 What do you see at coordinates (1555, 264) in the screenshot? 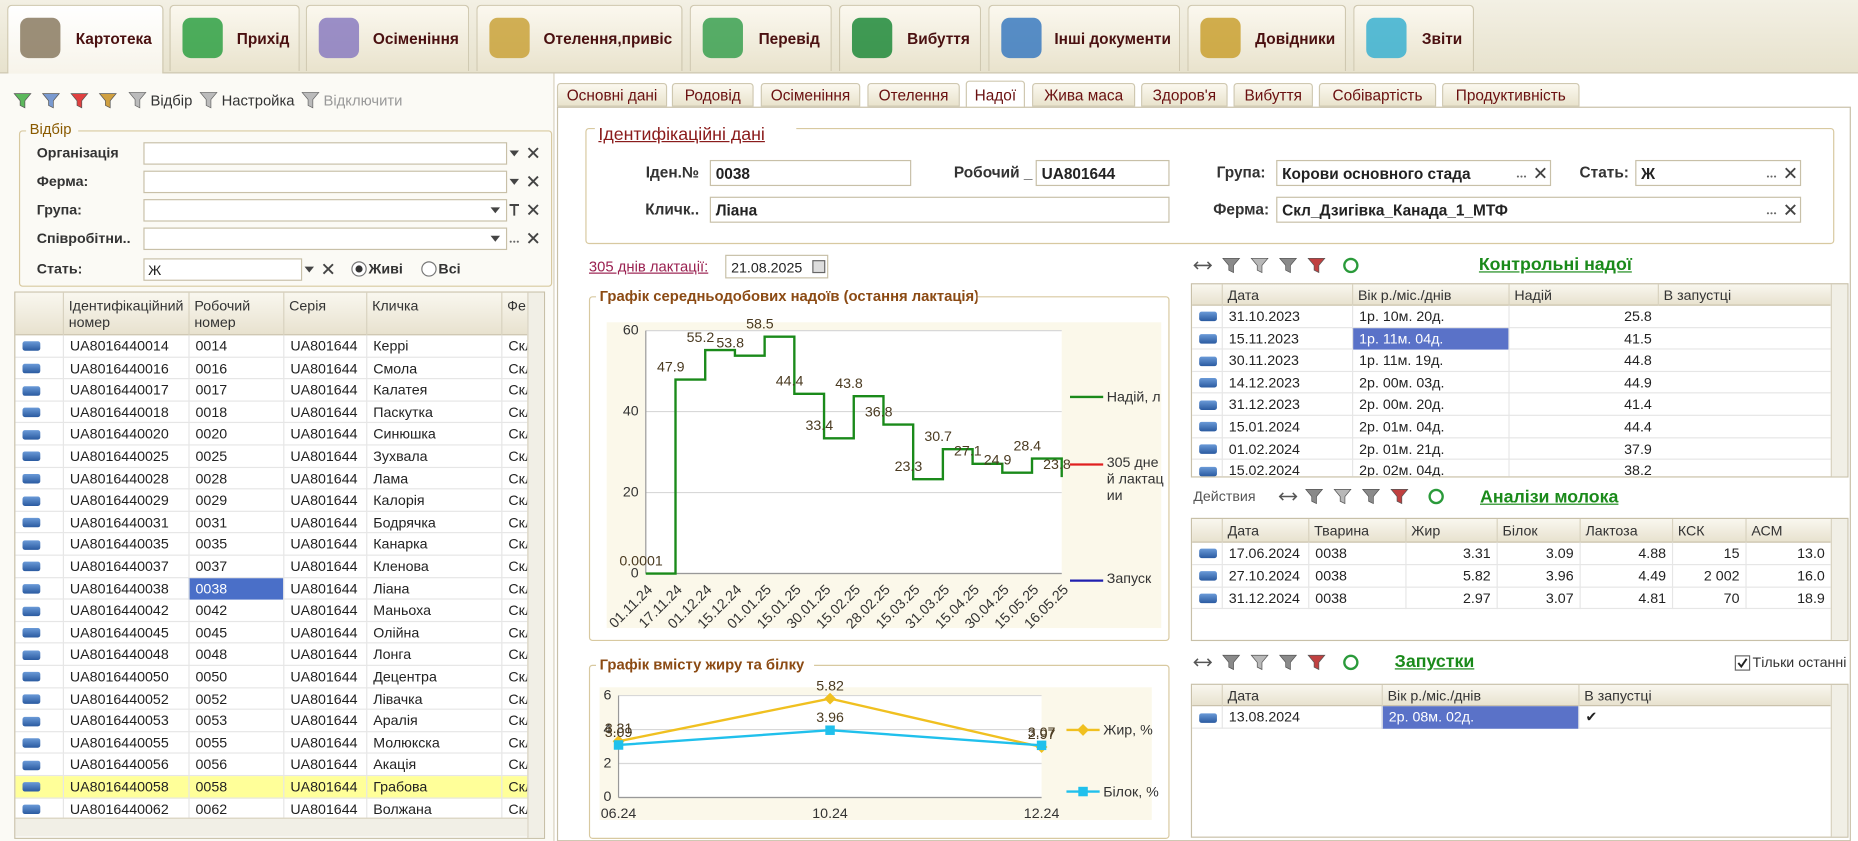
I see `section-title: Контрольні надої` at bounding box center [1555, 264].